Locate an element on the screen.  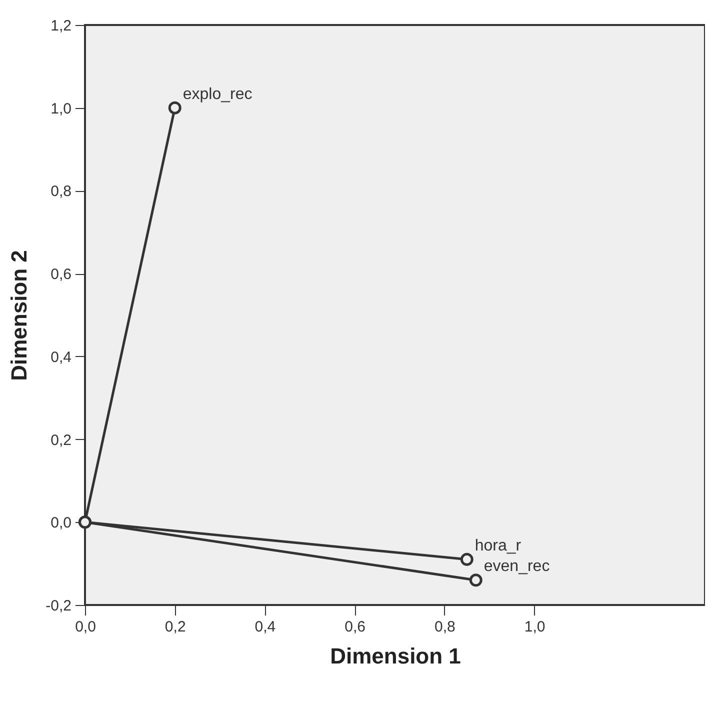
y-tick-label: 0,0 is located at coordinates (61, 523).